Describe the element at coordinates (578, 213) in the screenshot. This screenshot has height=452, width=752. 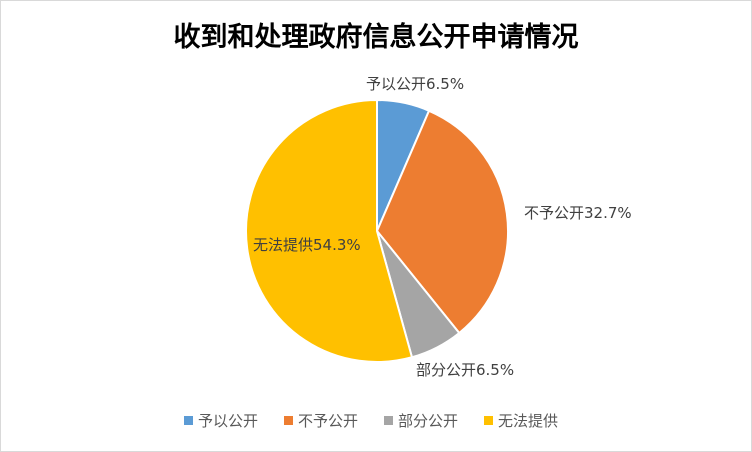
I see `data-label: 不予公开32.7%` at that location.